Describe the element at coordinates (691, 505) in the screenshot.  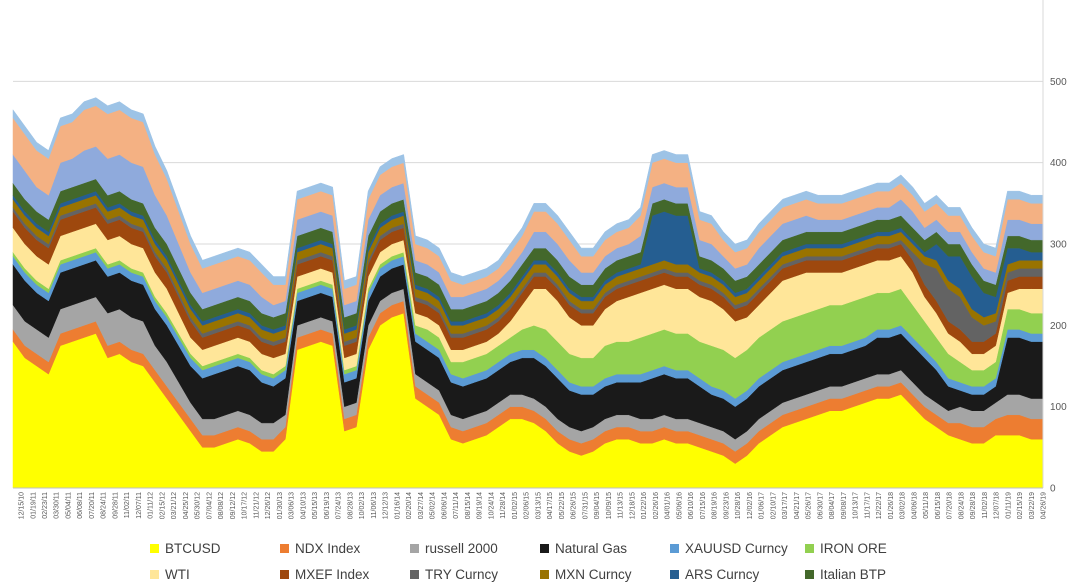
I see `x-tick-label: 06/10/16` at that location.